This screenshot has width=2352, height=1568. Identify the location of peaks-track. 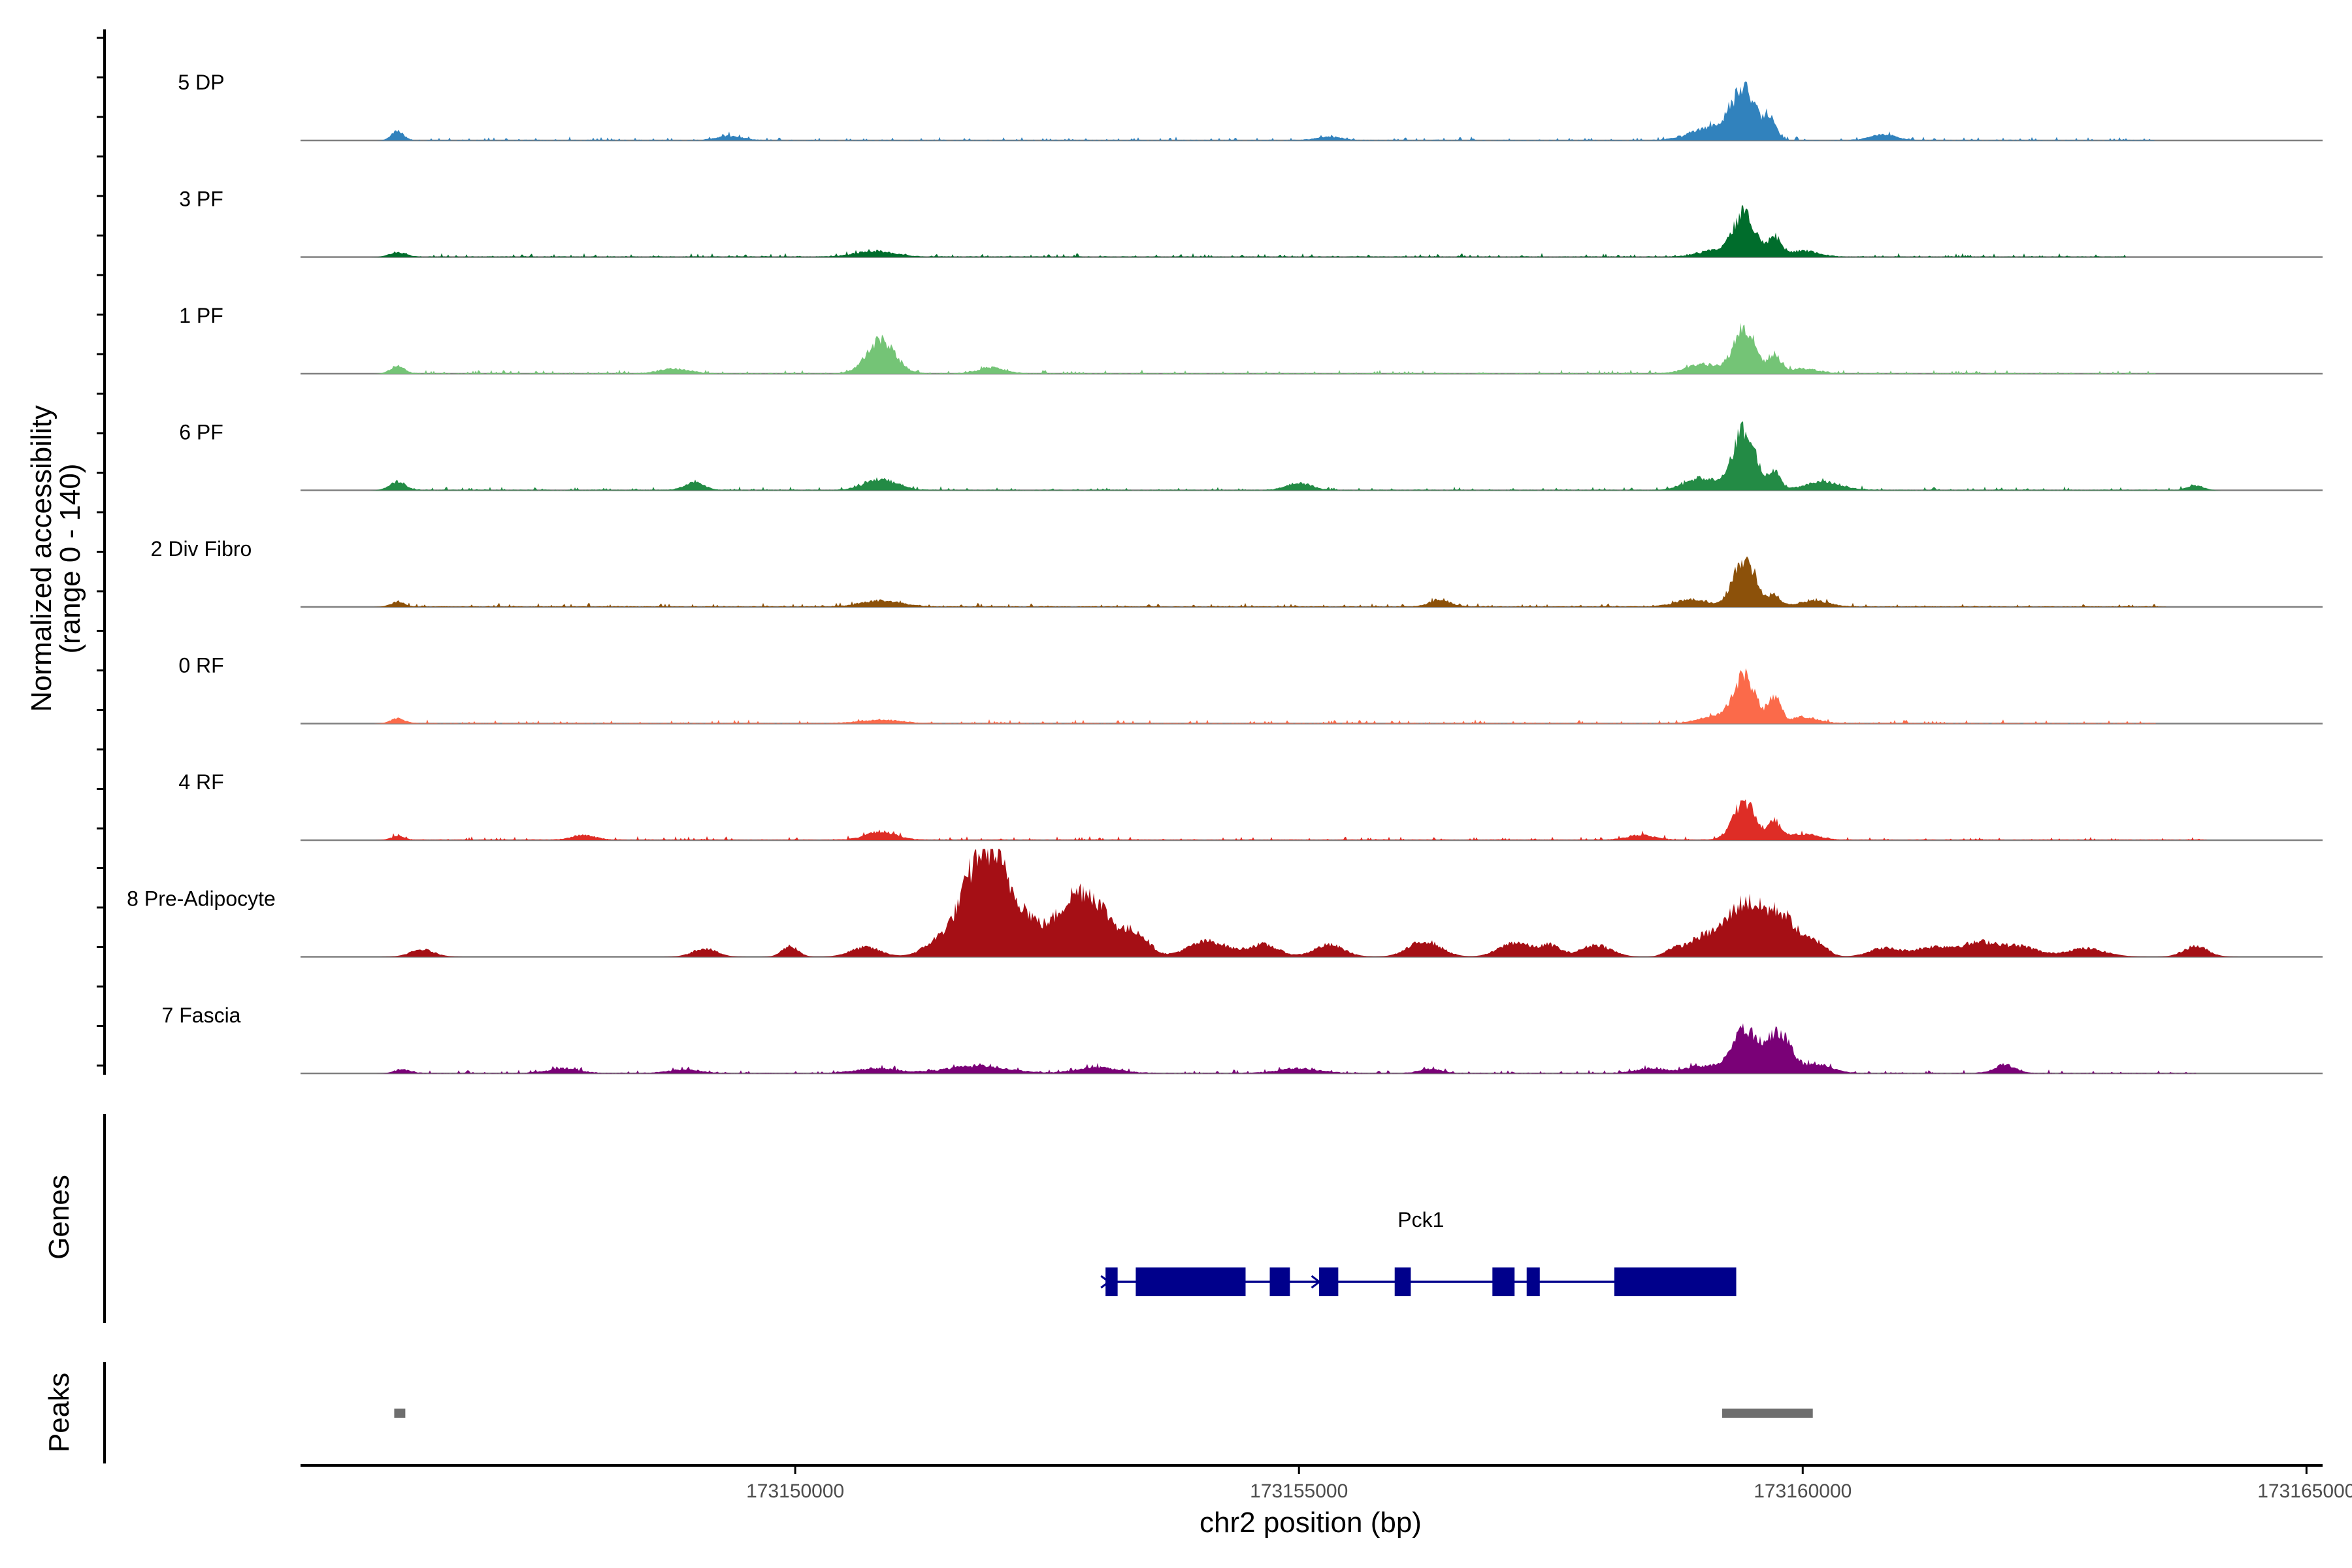
(1103, 1413).